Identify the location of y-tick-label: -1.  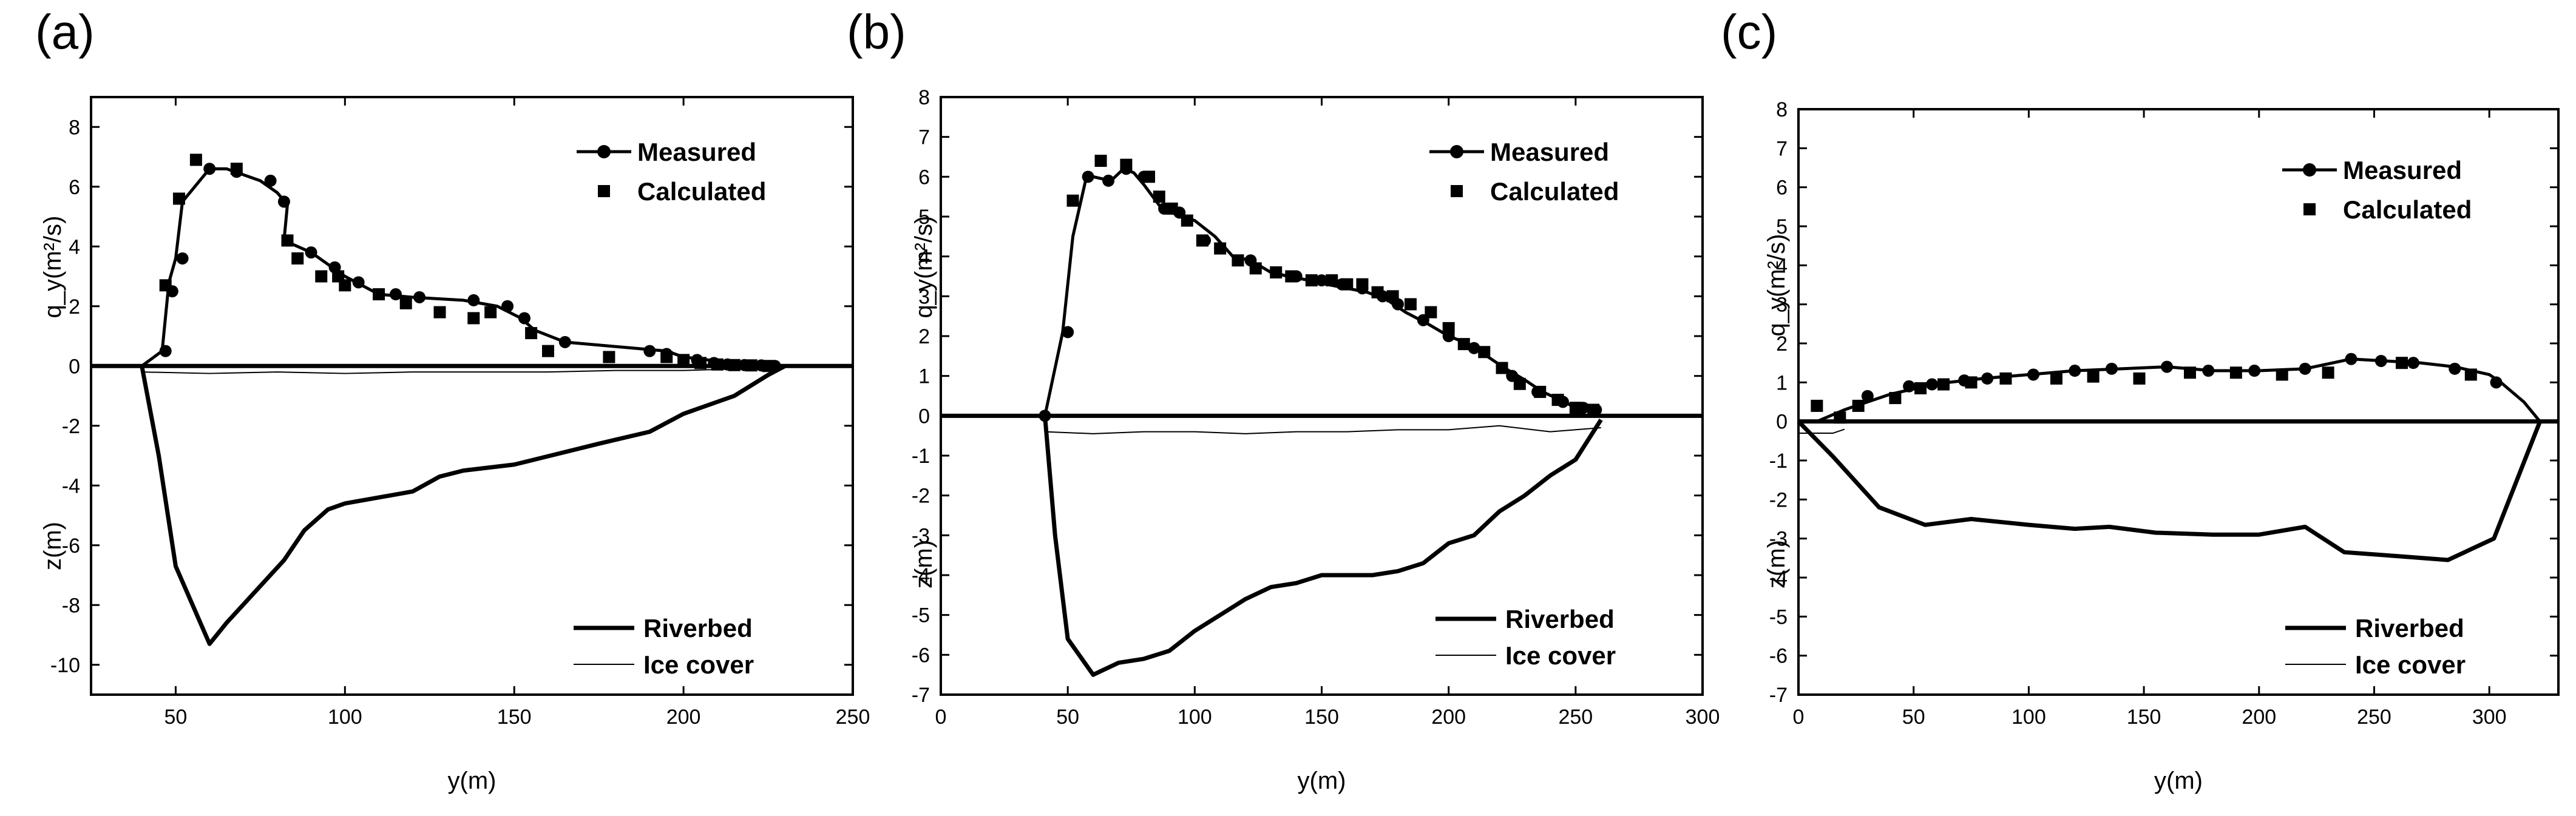
(1779, 461).